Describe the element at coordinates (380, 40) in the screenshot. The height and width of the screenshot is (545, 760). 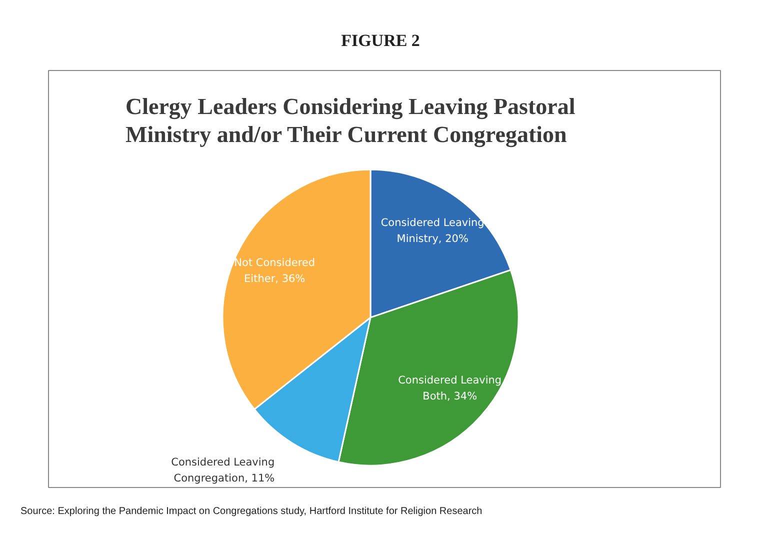
I see `caption: FIGURE 2` at that location.